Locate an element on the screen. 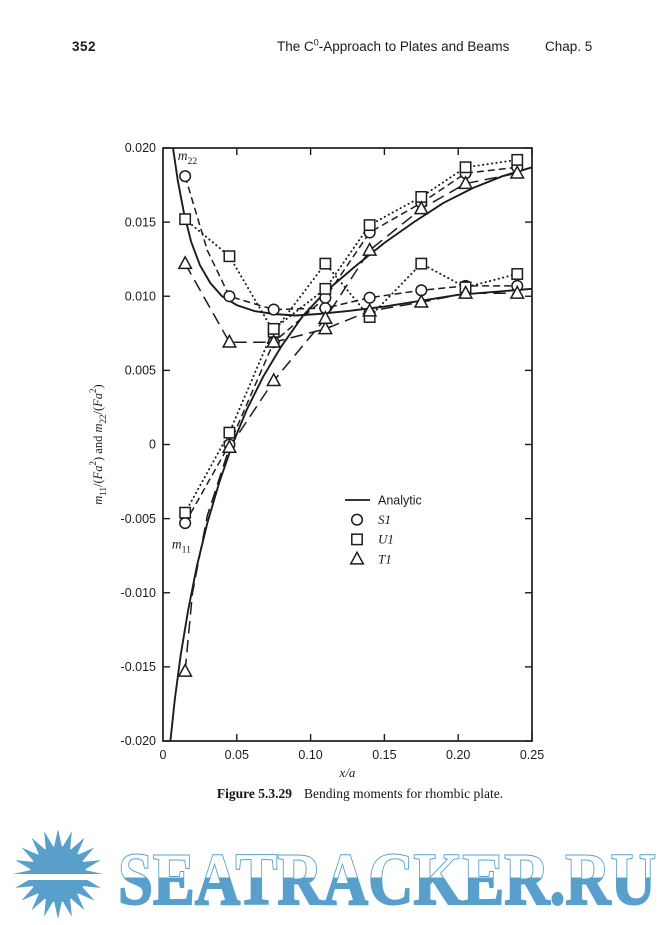  curve-label: m11 is located at coordinates (181, 545).